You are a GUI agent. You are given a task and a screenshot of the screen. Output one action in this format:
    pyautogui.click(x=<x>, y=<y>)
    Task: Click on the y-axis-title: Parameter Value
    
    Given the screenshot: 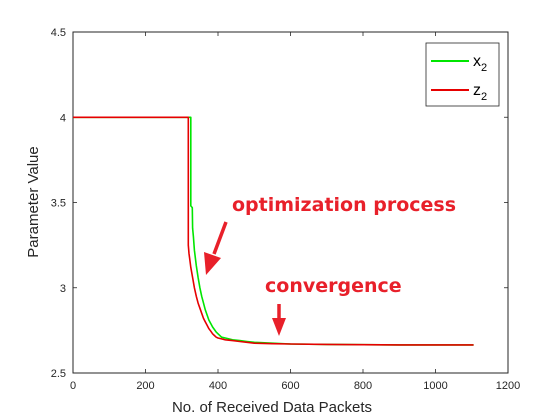 What is the action you would take?
    pyautogui.click(x=33, y=201)
    